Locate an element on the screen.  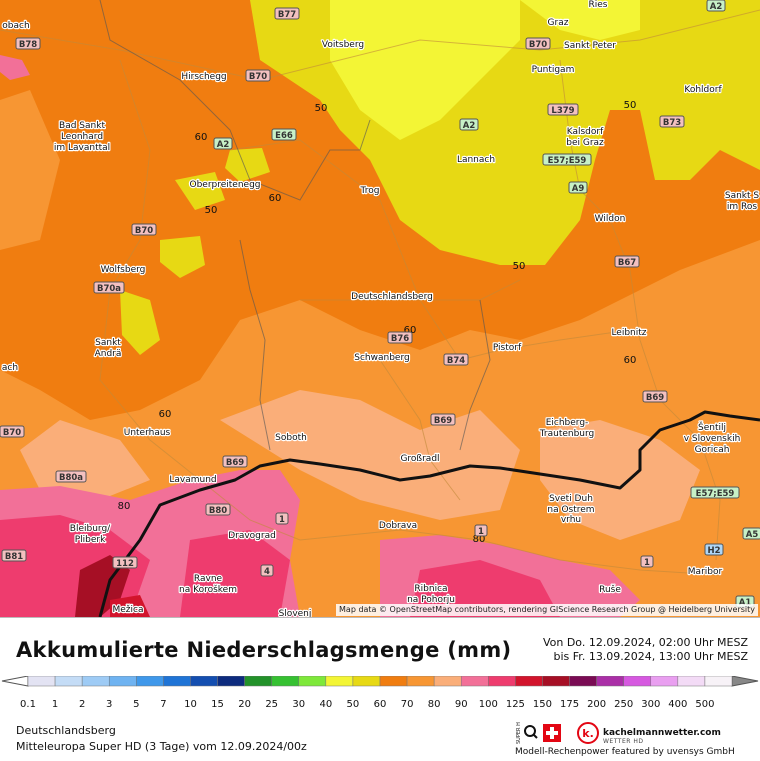
road-shield: B74 is located at coordinates (456, 359).